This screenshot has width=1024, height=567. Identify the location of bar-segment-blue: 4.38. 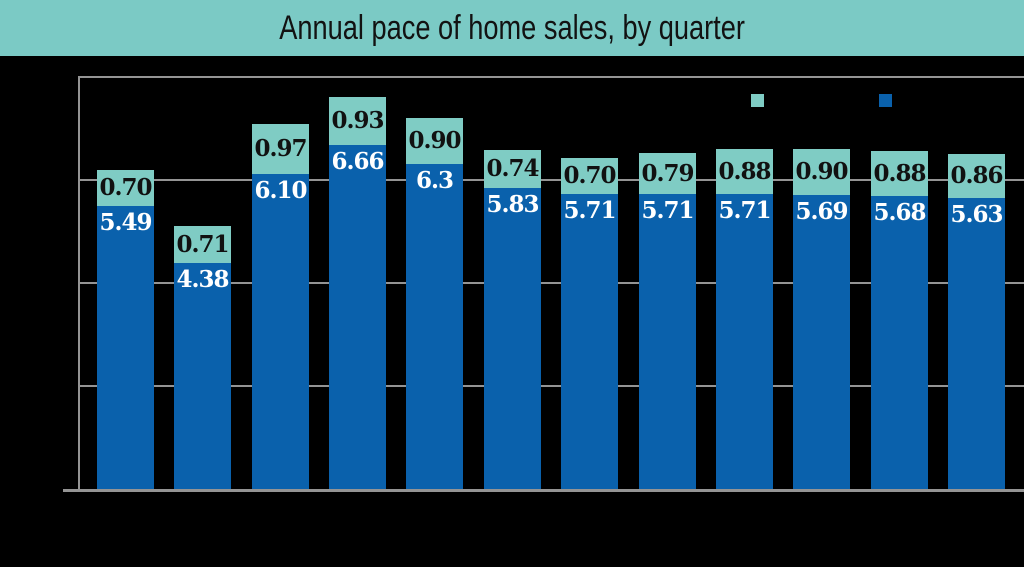
(202, 376).